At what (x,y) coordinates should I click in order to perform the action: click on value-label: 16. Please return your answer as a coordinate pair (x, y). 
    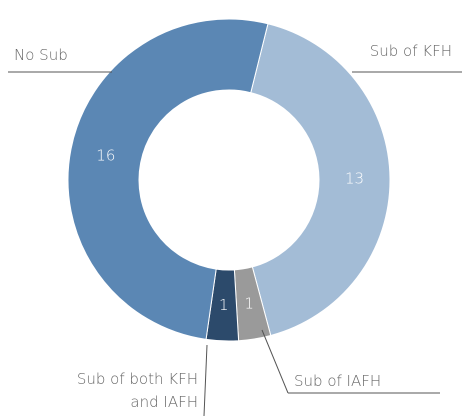
    Looking at the image, I should click on (105, 155).